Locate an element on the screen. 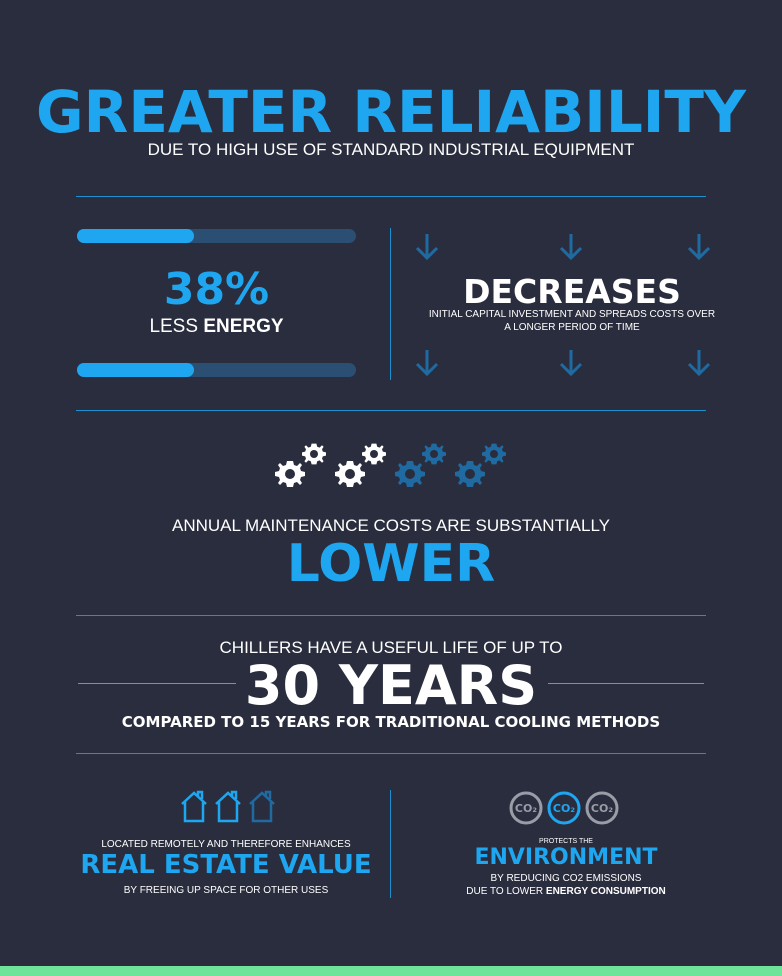  environment-line2-prefix: DUE TO LOWER is located at coordinates (506, 891).